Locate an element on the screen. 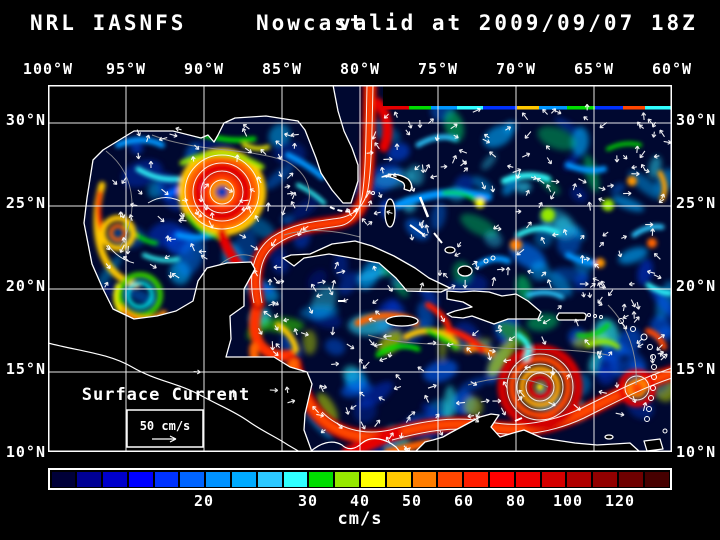 The height and width of the screenshot is (540, 720). colorbar-tick: 20 is located at coordinates (204, 501).